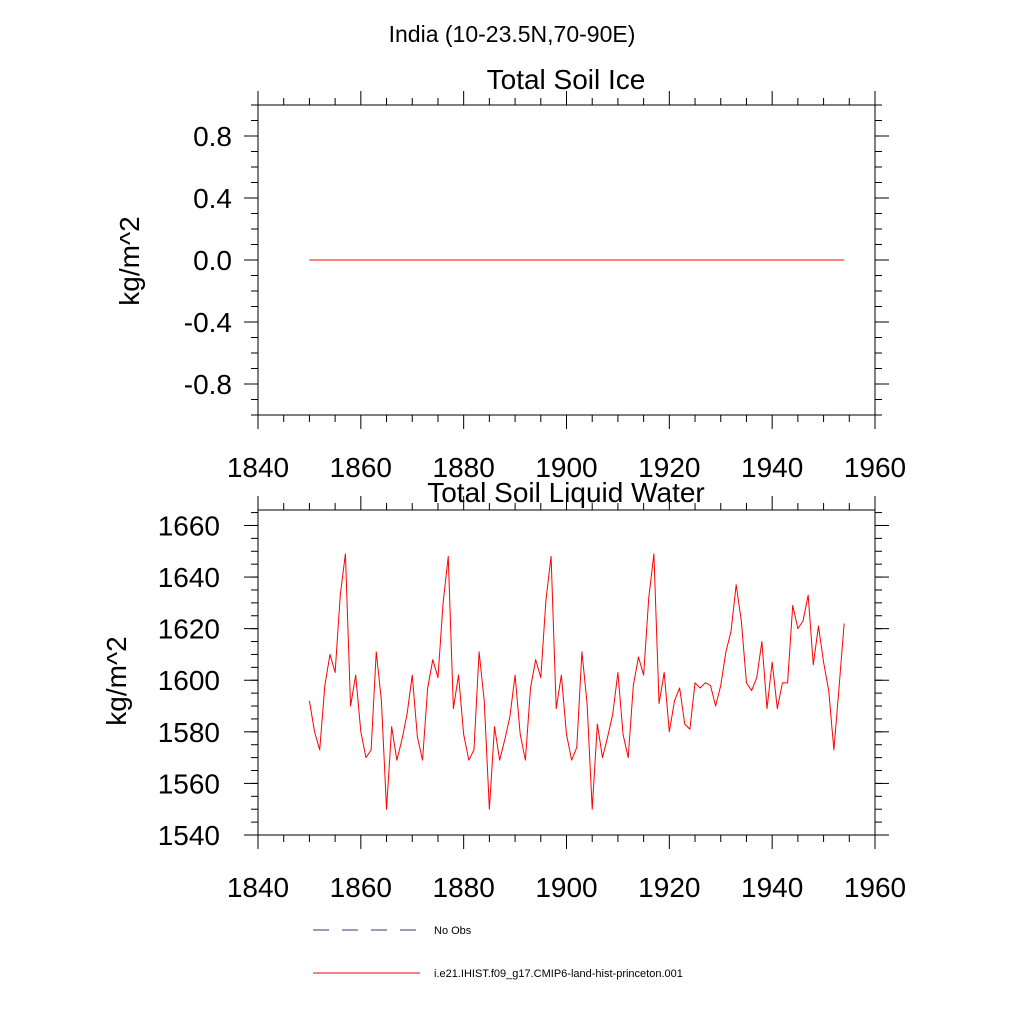  Describe the element at coordinates (566, 79) in the screenshot. I see `chart-title-soil-ice: Total Soil Ice` at that location.